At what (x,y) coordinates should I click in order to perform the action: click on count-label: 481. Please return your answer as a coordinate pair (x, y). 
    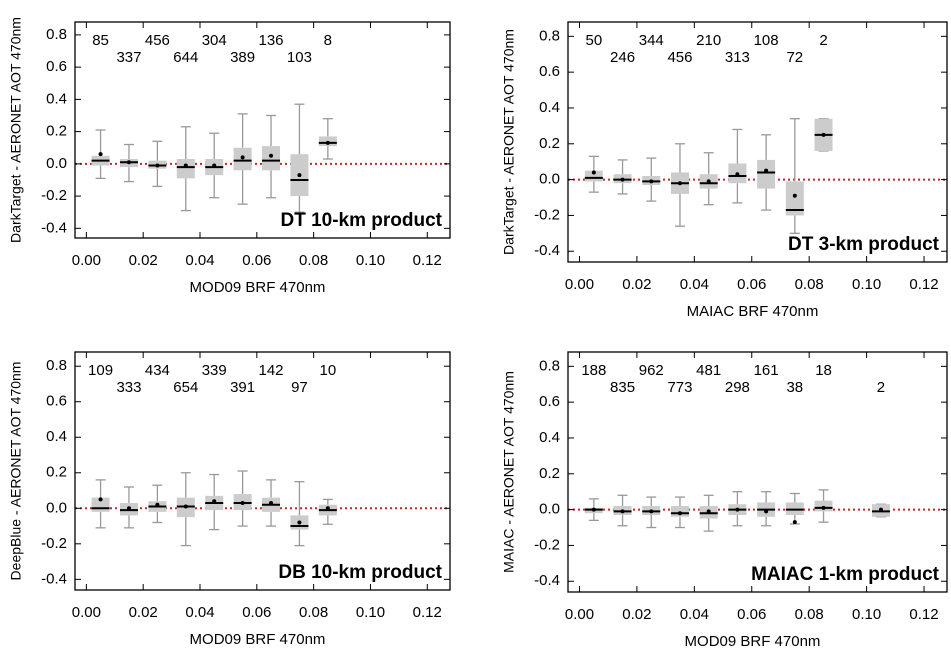
    Looking at the image, I should click on (708, 370).